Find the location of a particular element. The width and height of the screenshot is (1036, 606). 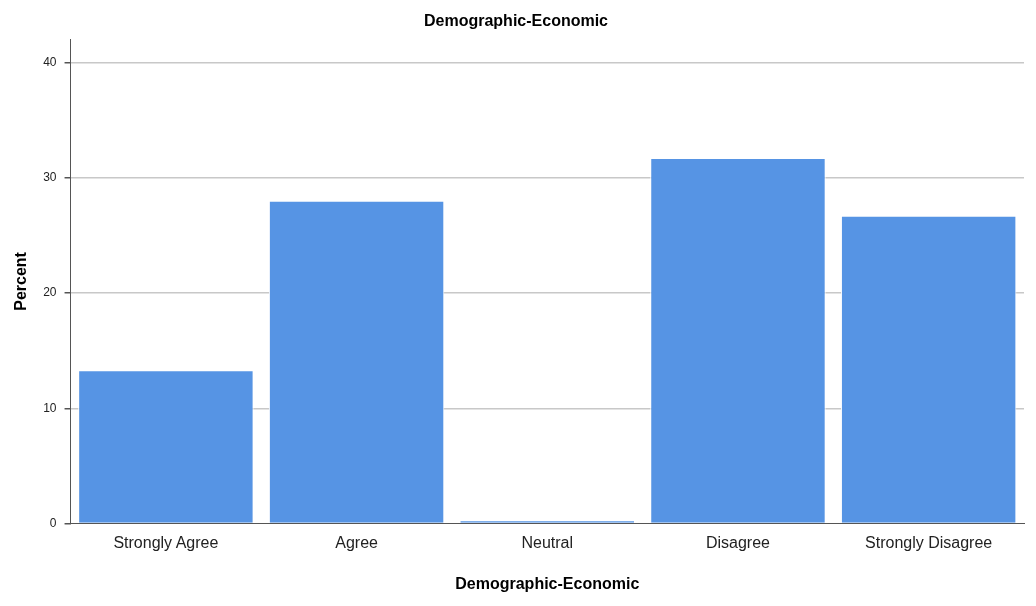

chart-title: Demographic-Economic is located at coordinates (516, 21).